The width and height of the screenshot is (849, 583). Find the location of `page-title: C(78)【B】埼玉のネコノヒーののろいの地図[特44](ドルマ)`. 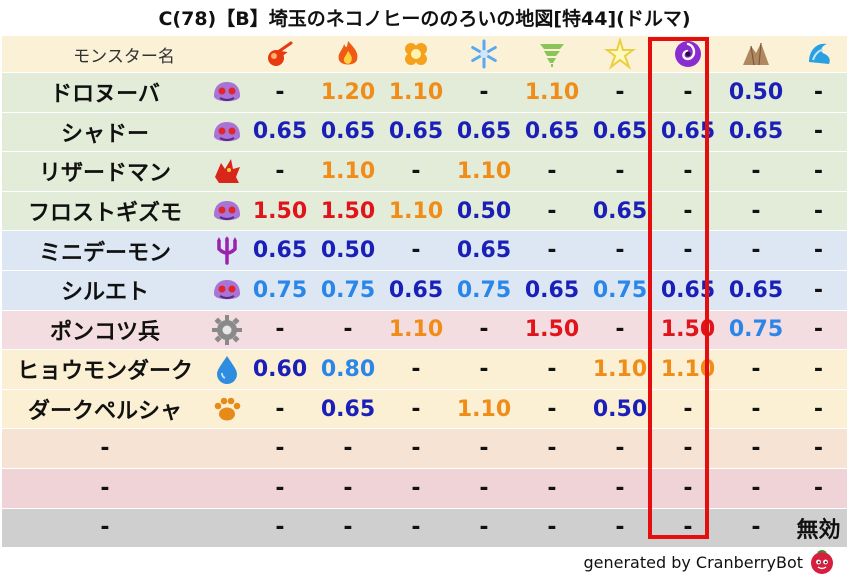

page-title: C(78)【B】埼玉のネコノヒーののろいの地図[特44](ドルマ) is located at coordinates (424, 19).